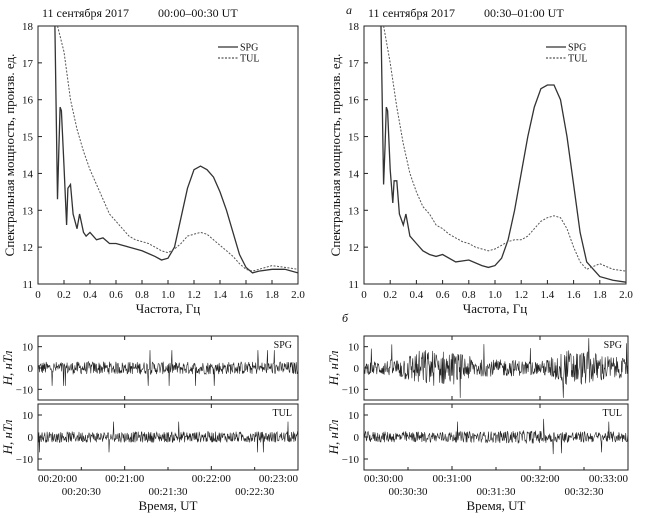 Image resolution: width=652 pixels, height=518 pixels. What do you see at coordinates (452, 479) in the screenshot?
I see `x-tick-label: 00:31:00` at bounding box center [452, 479].